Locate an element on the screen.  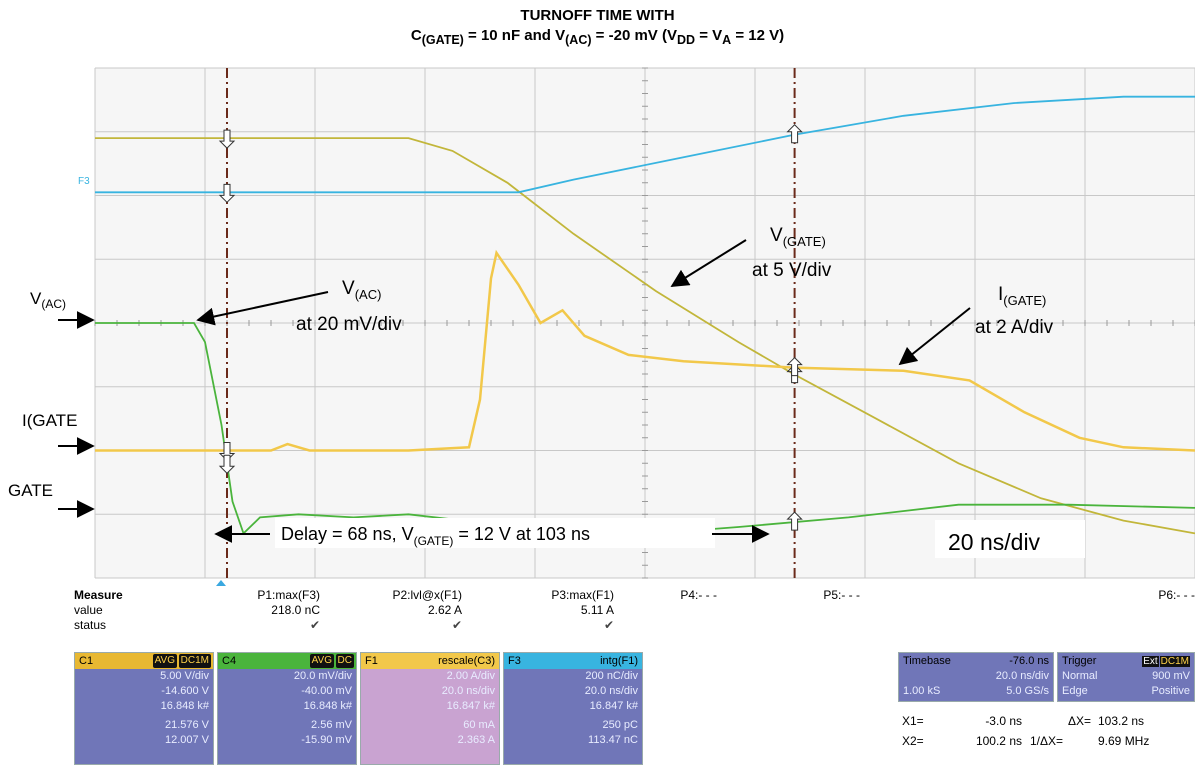
igate-callout-sub: (GATE) is located at coordinates (1024, 300).